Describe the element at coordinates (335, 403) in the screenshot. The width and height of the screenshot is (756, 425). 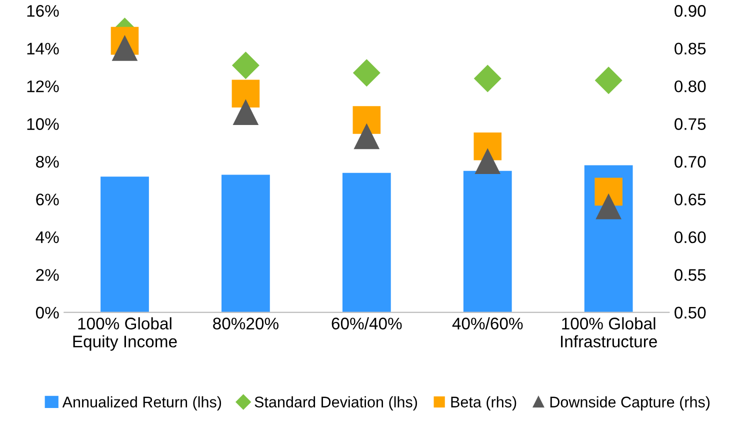
I see `legend-label: Standard Deviation (lhs)` at that location.